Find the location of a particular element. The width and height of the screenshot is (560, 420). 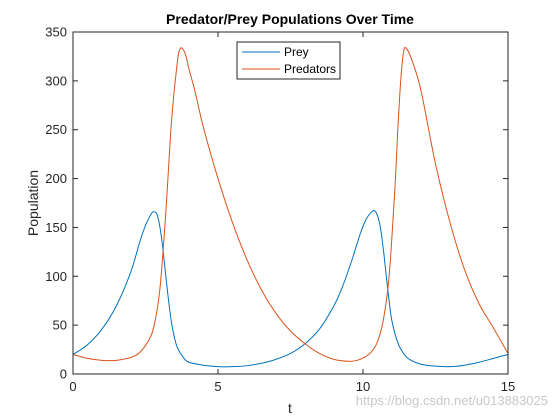

y-axis-label: Population is located at coordinates (33, 203).